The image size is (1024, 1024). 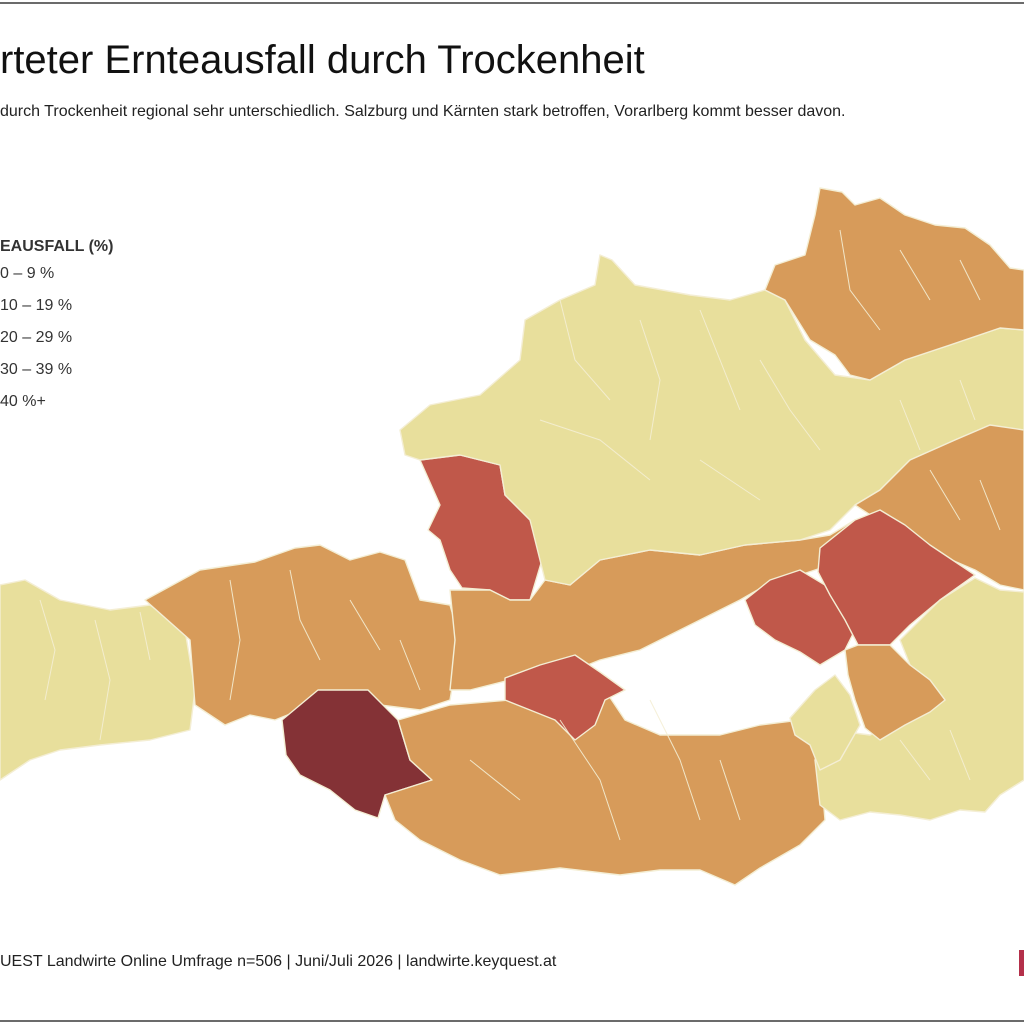 I want to click on legend-item-10-19: 10 – 19 %, so click(x=36, y=305).